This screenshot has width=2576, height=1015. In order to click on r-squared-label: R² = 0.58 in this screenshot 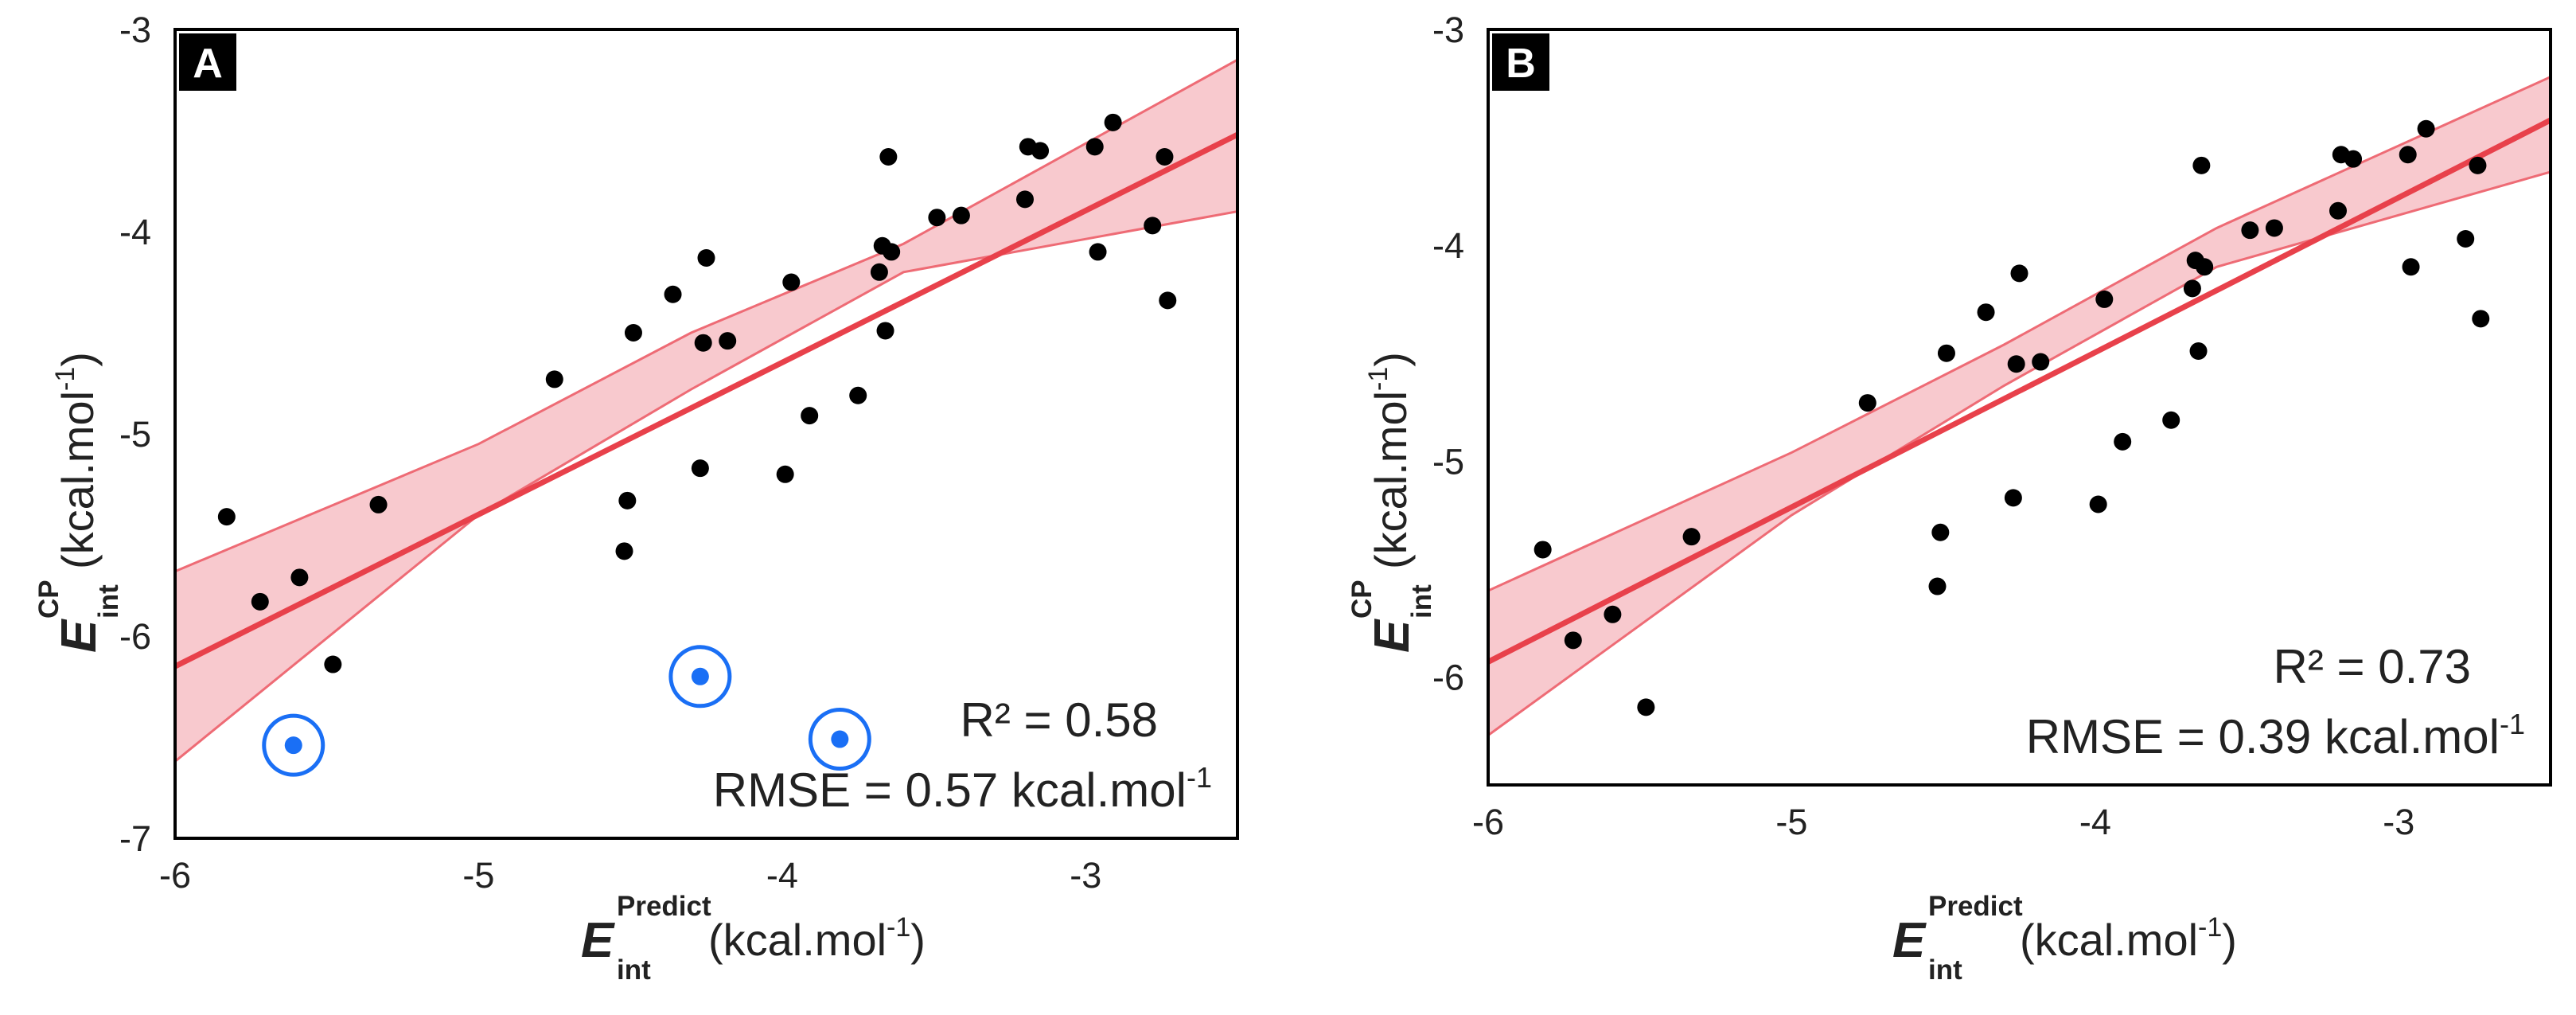, I will do `click(1059, 720)`.